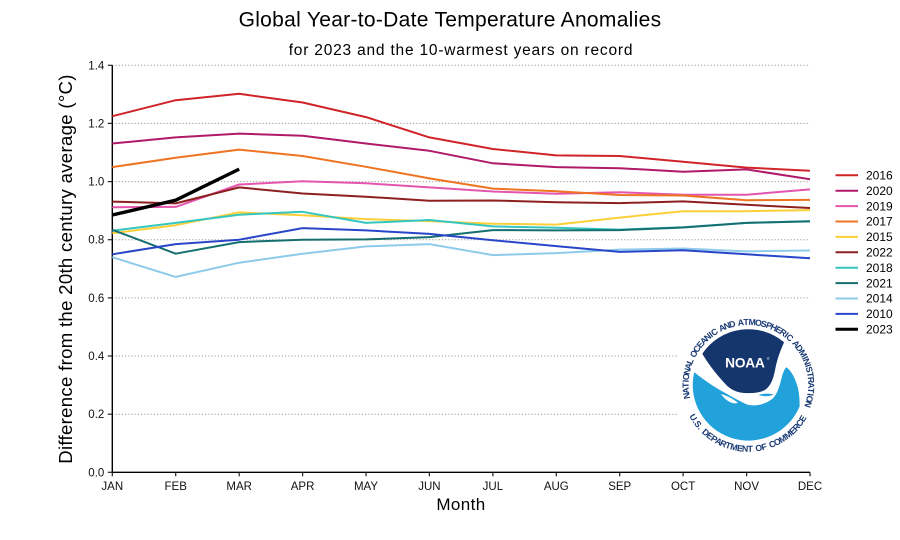  What do you see at coordinates (493, 487) in the screenshot?
I see `svg-text: JUL` at bounding box center [493, 487].